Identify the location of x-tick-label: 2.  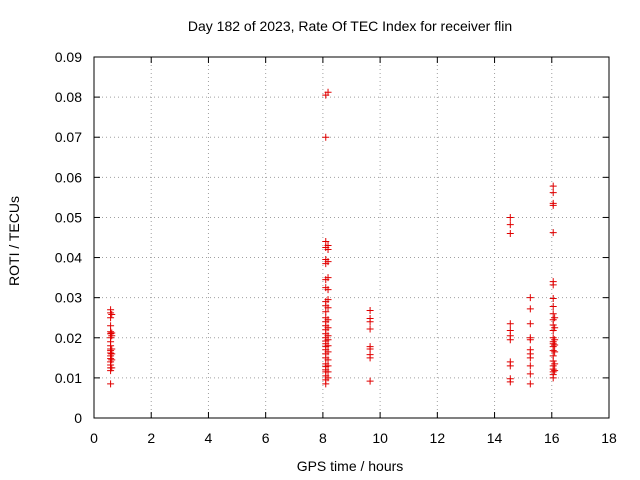
(151, 438).